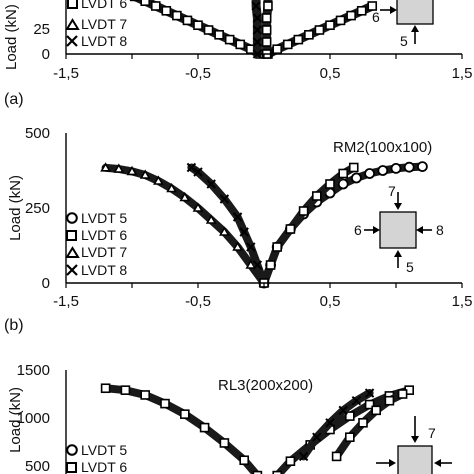 The height and width of the screenshot is (474, 474). I want to click on panel-b-inset-label-7: 7, so click(392, 191).